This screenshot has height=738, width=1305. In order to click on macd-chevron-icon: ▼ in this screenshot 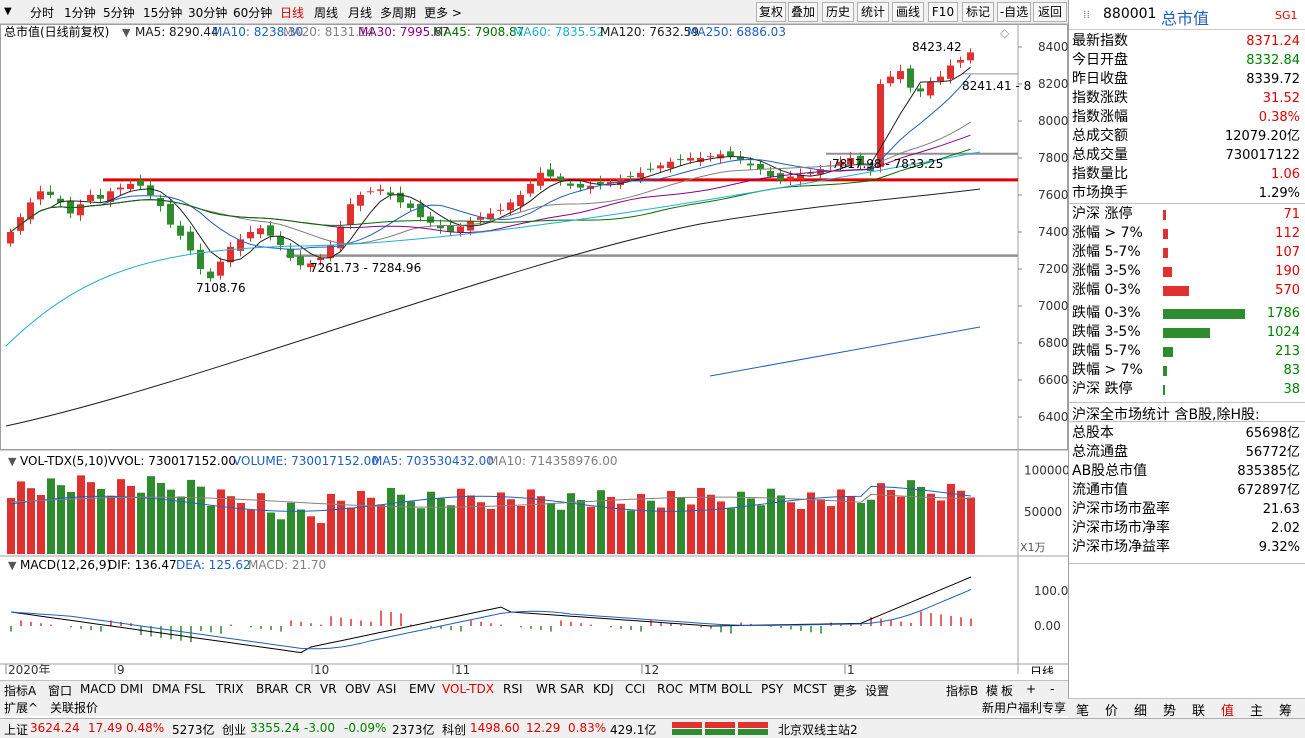, I will do `click(12, 565)`.